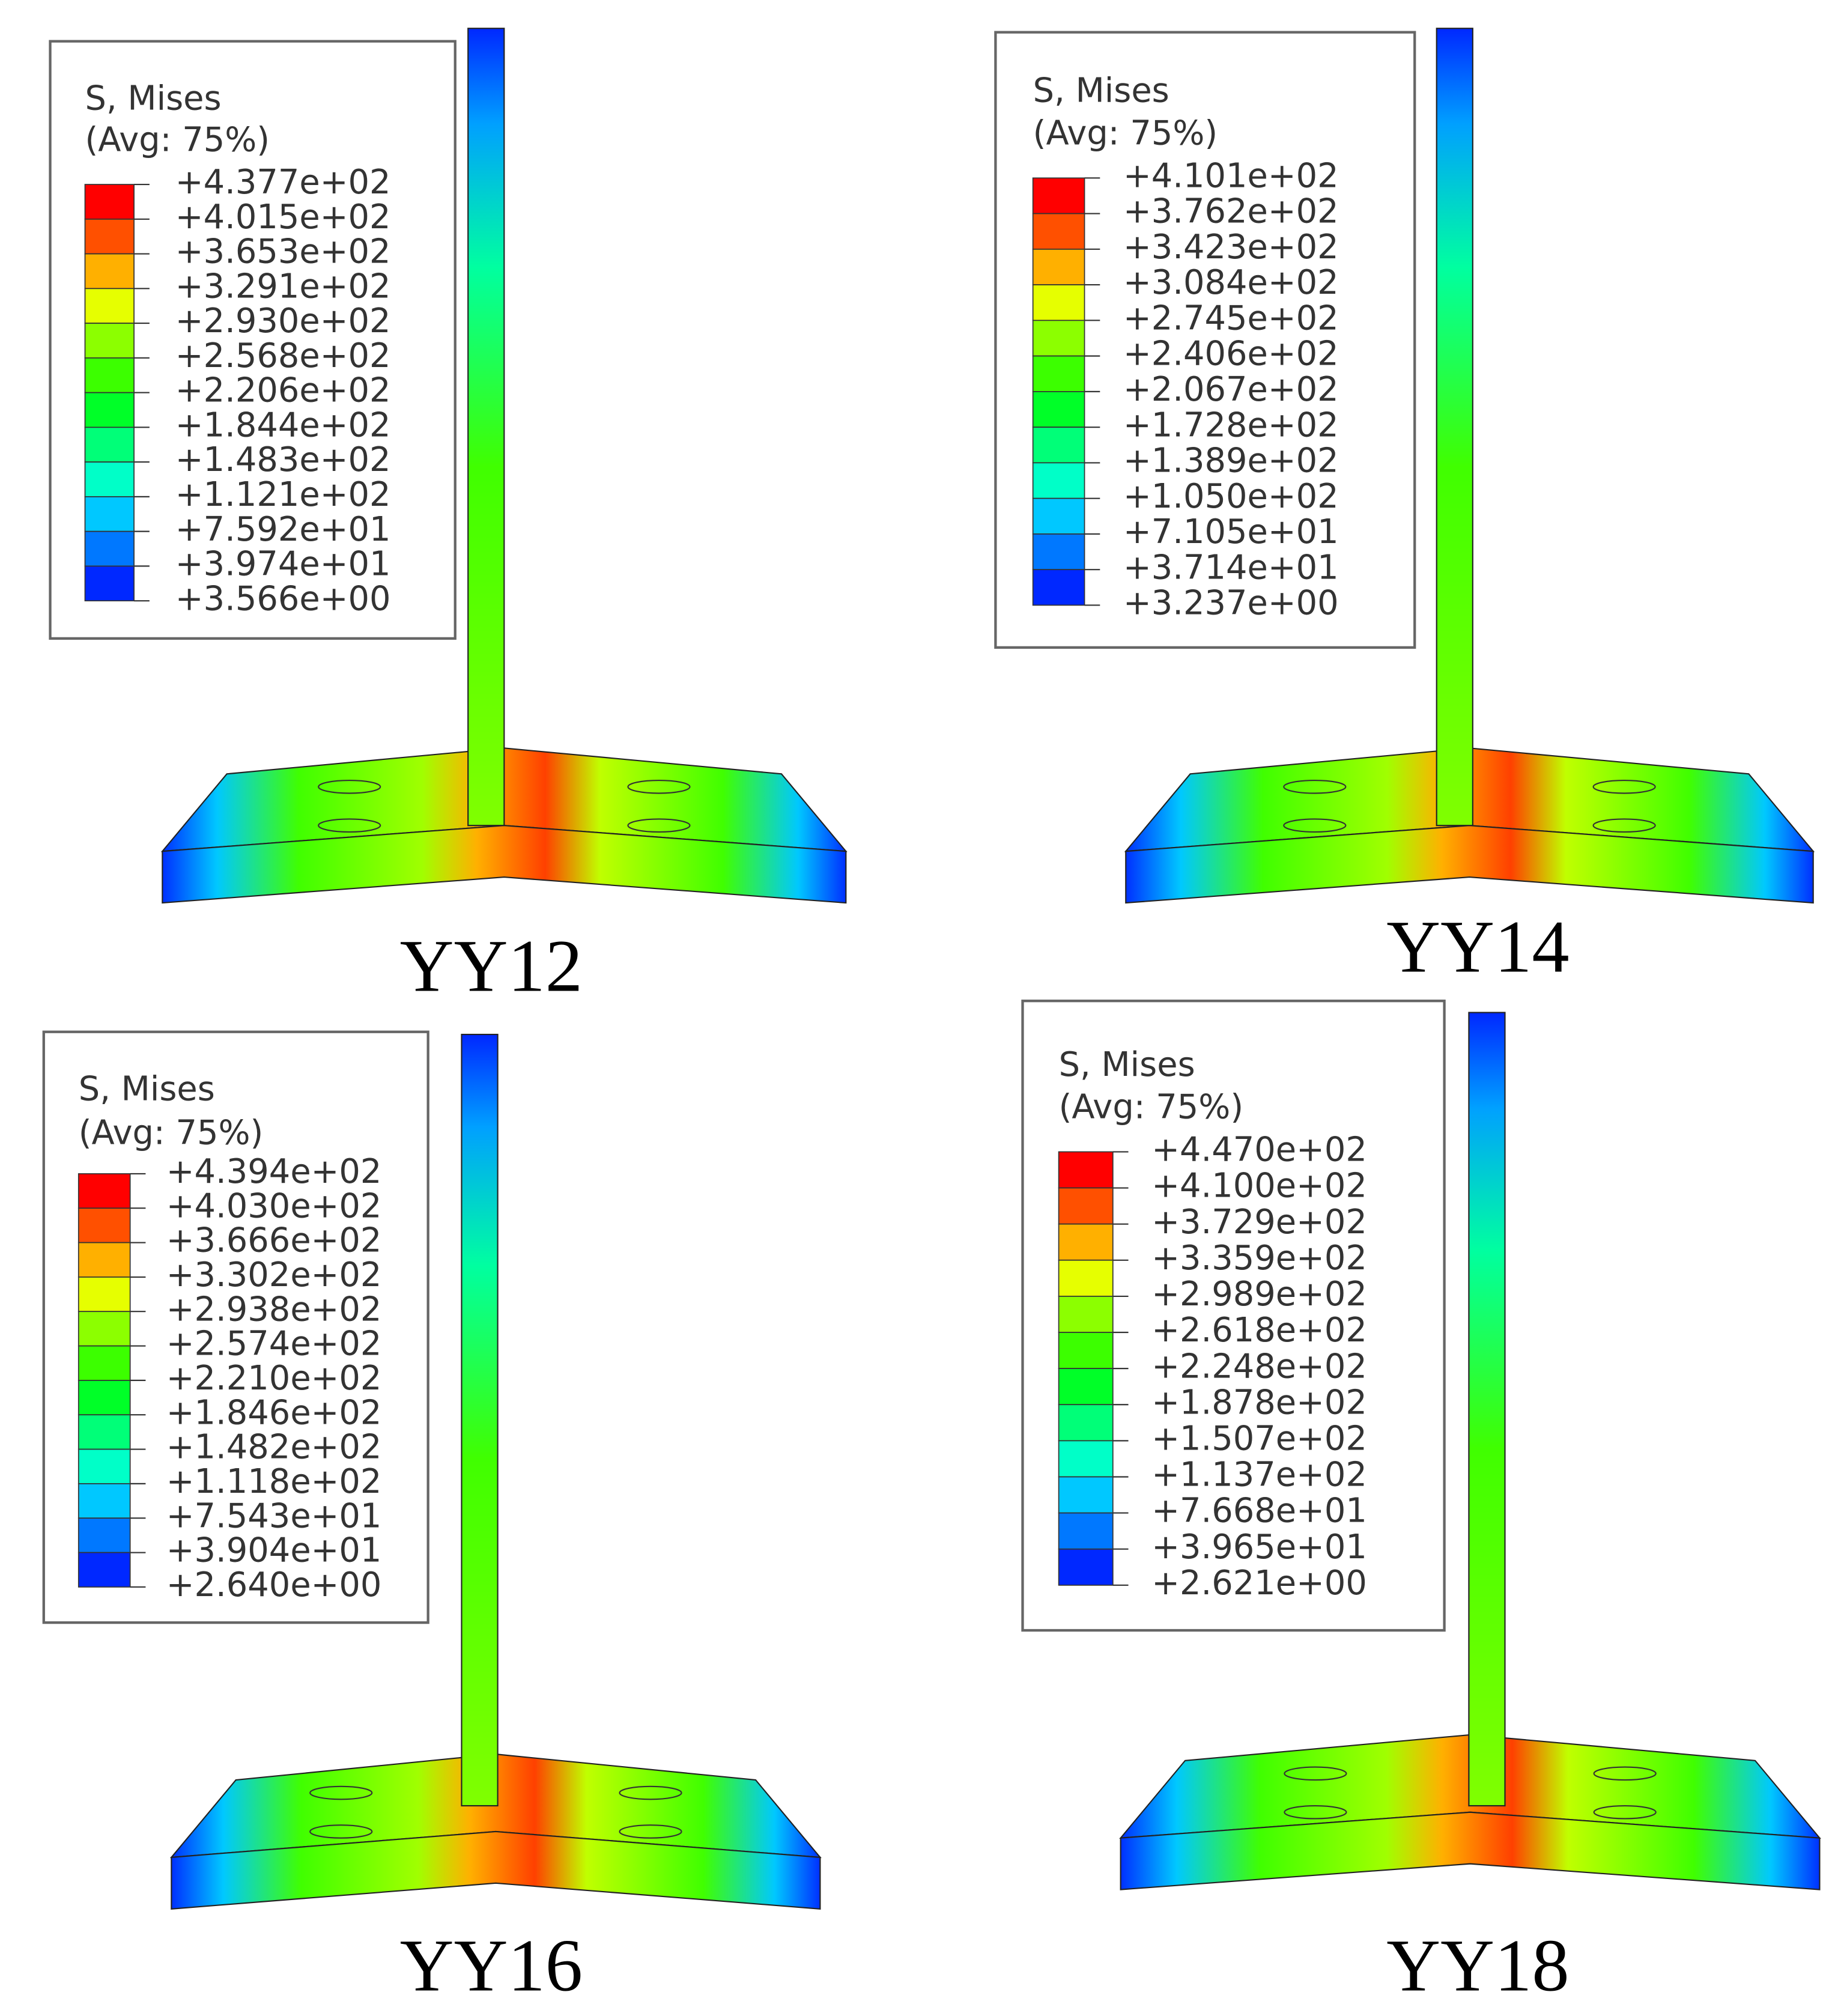 This screenshot has height=2016, width=1835. I want to click on legend-label: +2.989e+02, so click(1259, 1294).